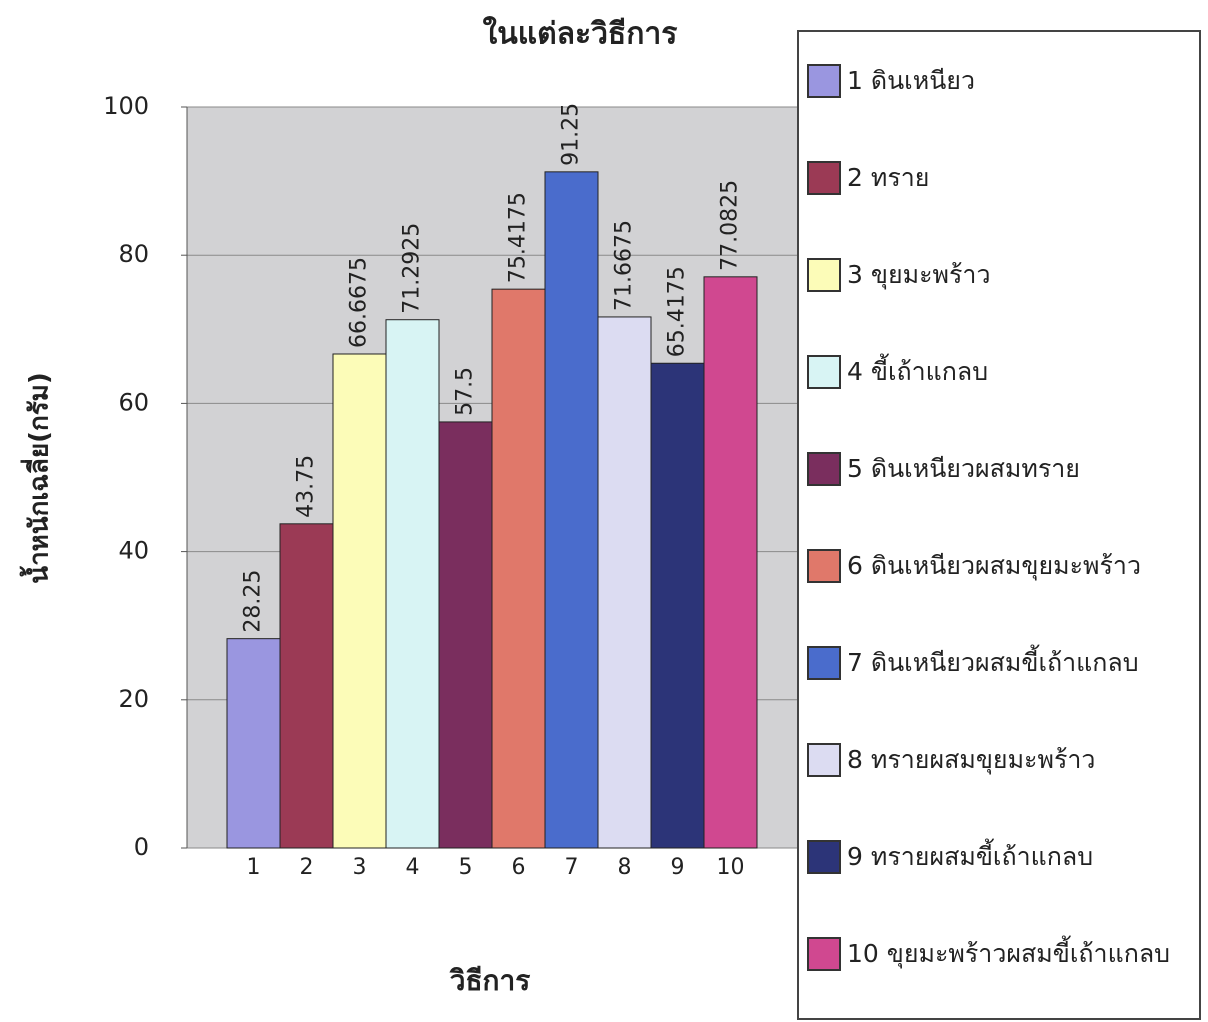 This screenshot has height=1022, width=1208. I want to click on data-label: 71.2925, so click(412, 268).